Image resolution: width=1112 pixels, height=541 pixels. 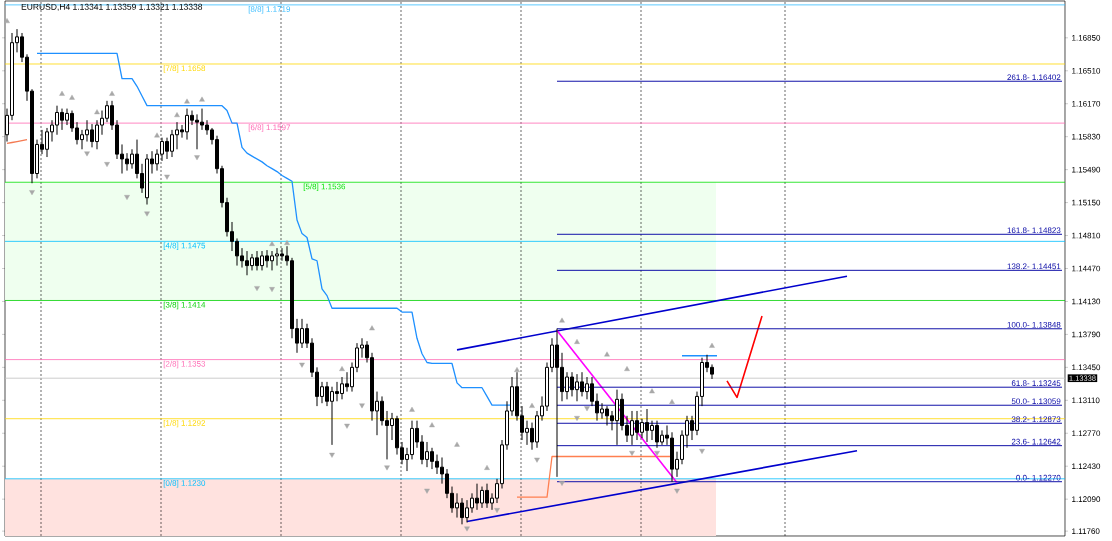 What do you see at coordinates (324, 187) in the screenshot?
I see `ref-line-label: [5/8] 1.1536` at bounding box center [324, 187].